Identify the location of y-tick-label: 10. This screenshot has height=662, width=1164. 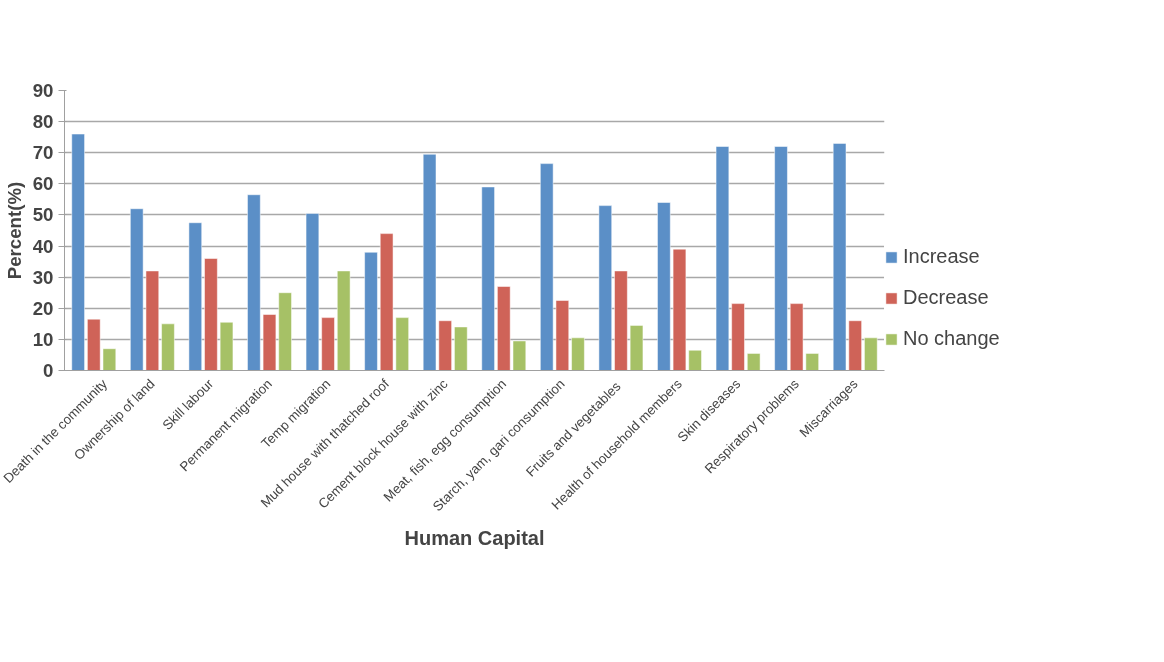
(43, 339).